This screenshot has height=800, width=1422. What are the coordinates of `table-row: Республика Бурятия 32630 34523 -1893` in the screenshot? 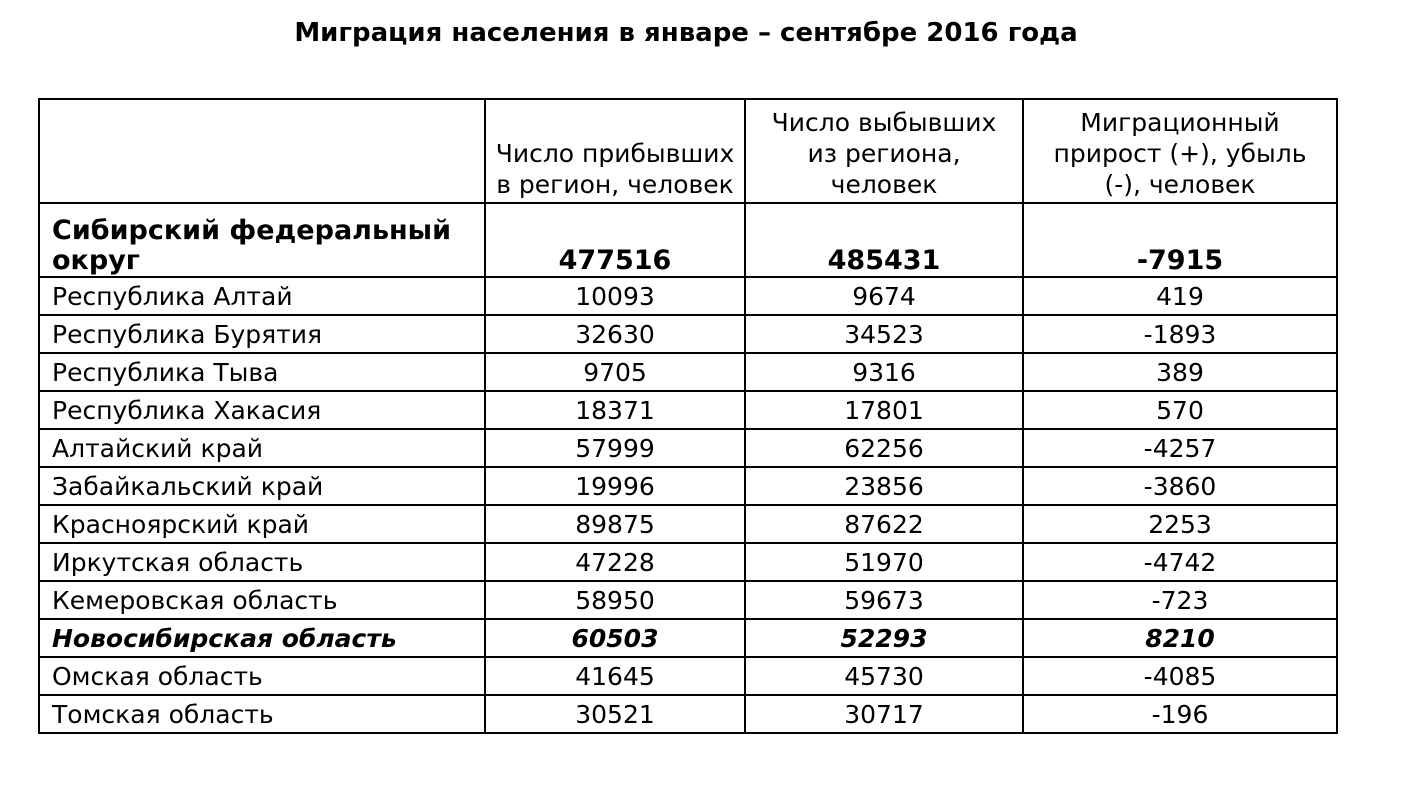 It's located at (688, 334).